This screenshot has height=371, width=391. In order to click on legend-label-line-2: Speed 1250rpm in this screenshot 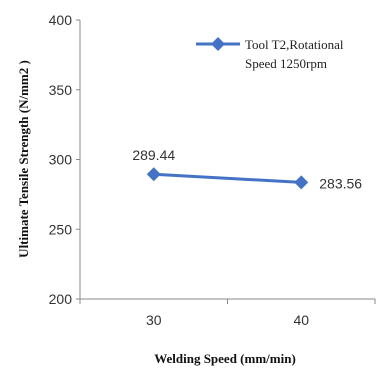, I will do `click(286, 63)`.